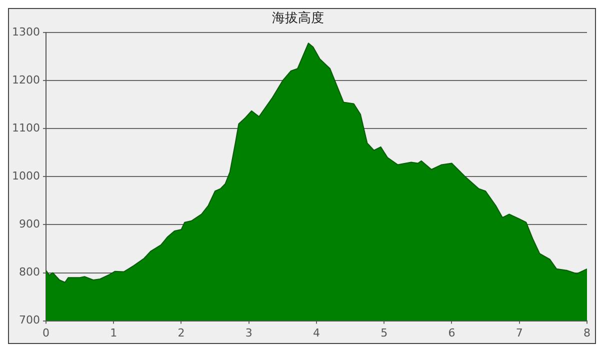 Image resolution: width=604 pixels, height=352 pixels. What do you see at coordinates (29, 224) in the screenshot?
I see `y-tick-label: 900` at bounding box center [29, 224].